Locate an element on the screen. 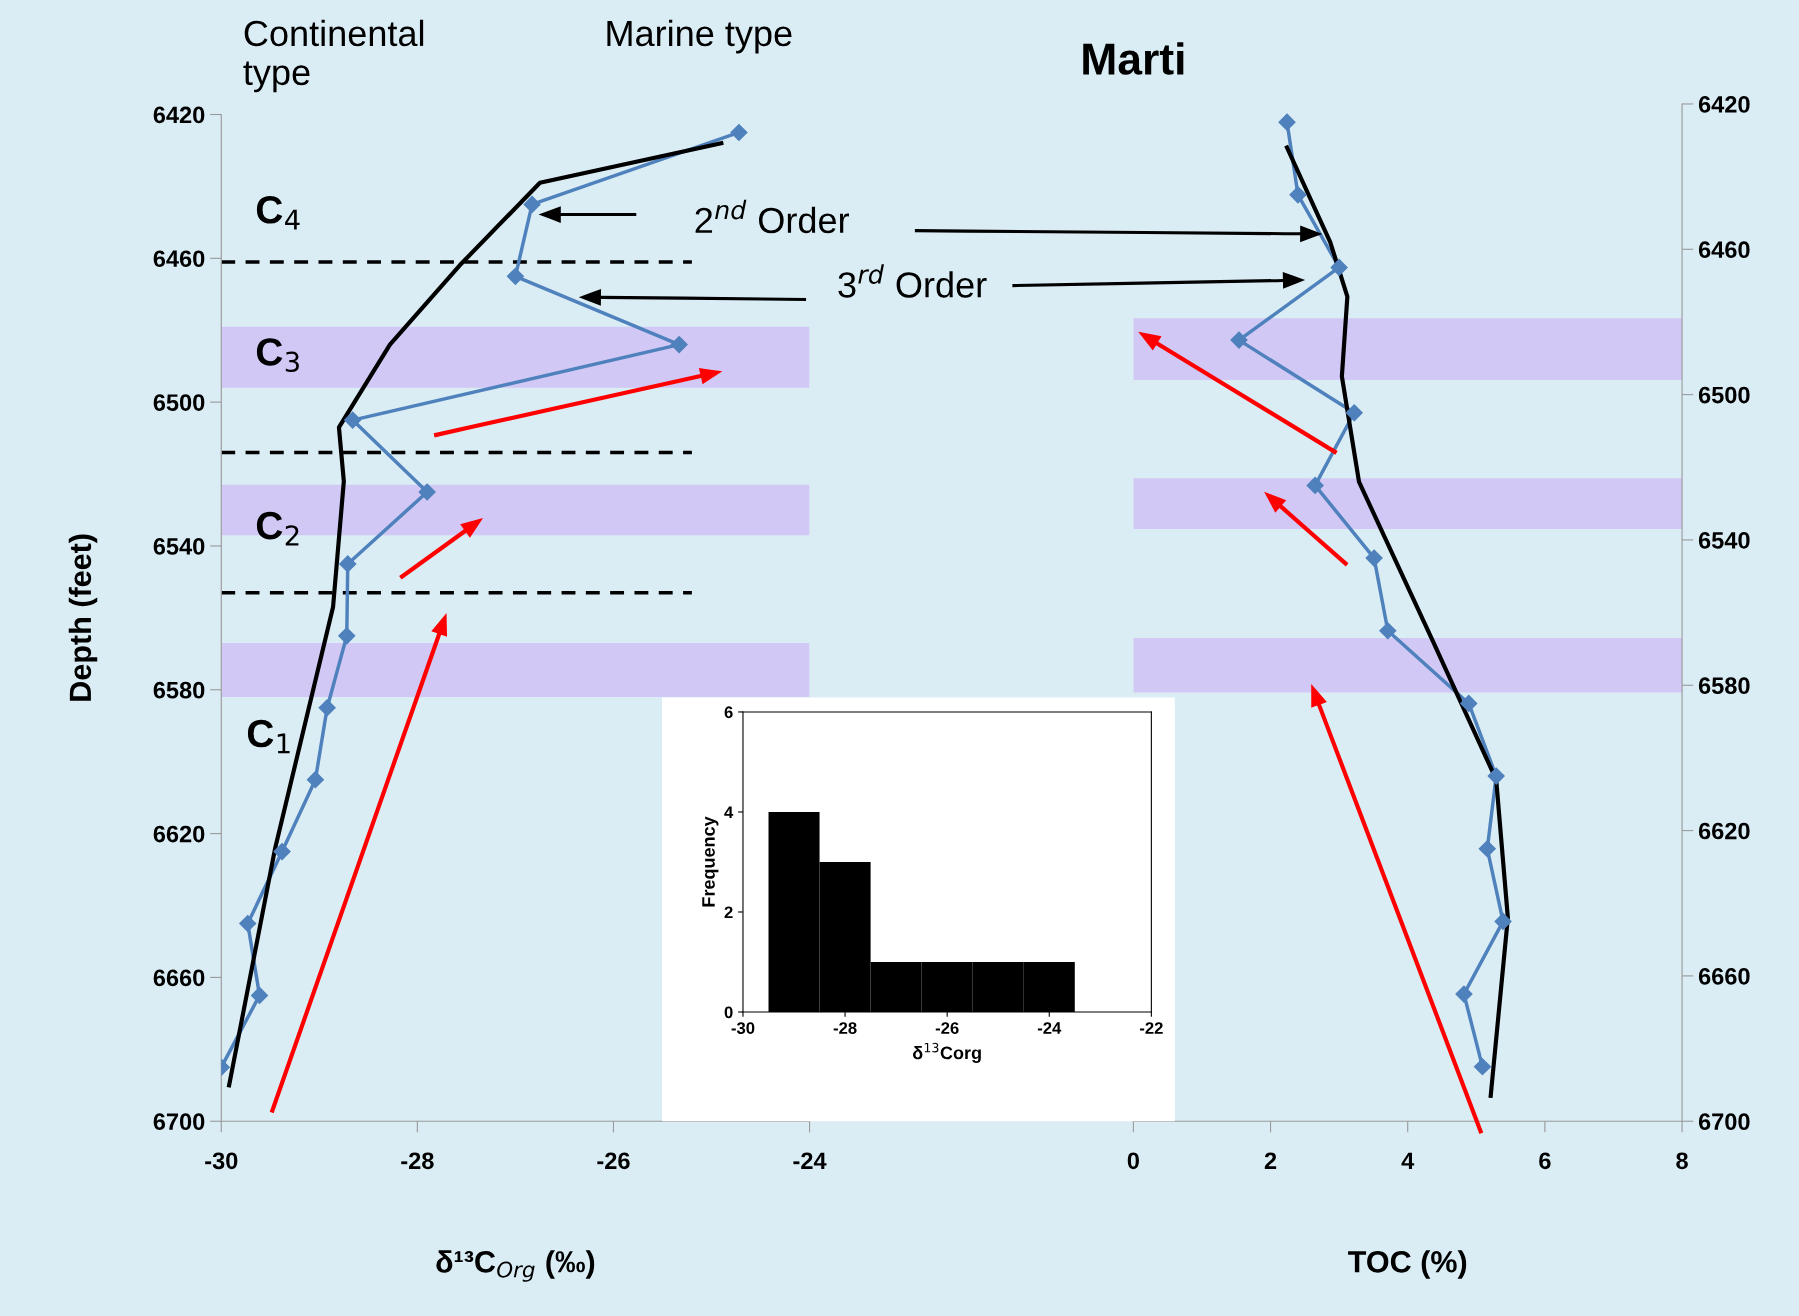  x-tick-label: 6 is located at coordinates (1545, 1161).